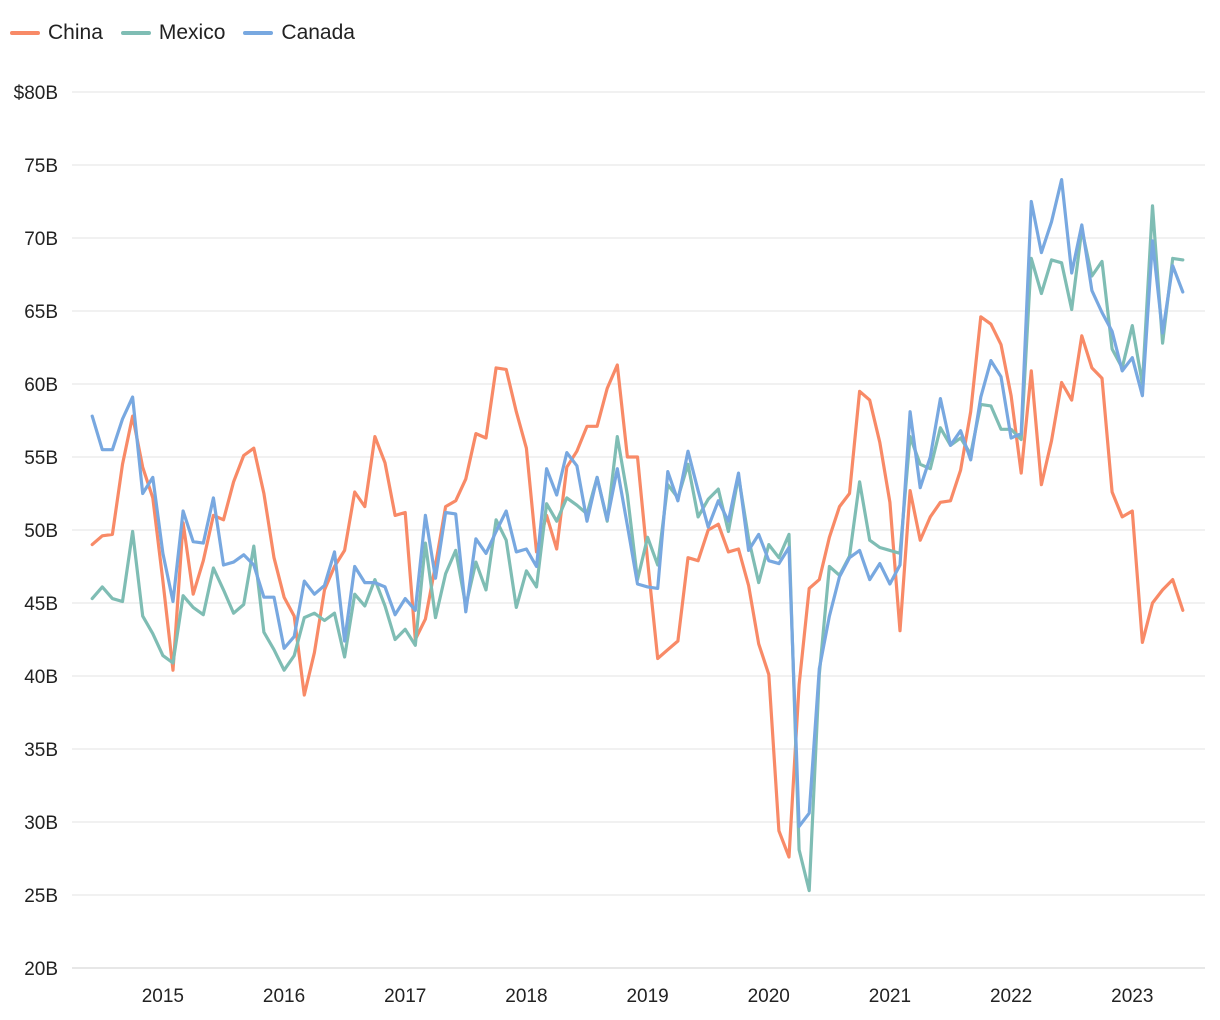 The image size is (1220, 1020). I want to click on legend-item-china: China, so click(56, 33).